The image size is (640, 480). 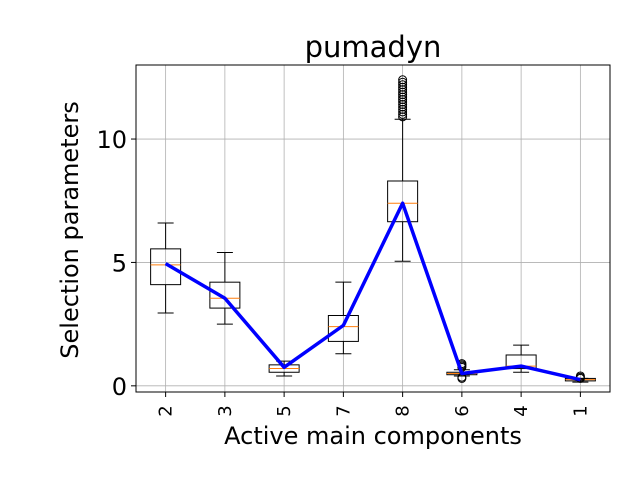 What do you see at coordinates (119, 387) in the screenshot?
I see `y-tick-label: 0` at bounding box center [119, 387].